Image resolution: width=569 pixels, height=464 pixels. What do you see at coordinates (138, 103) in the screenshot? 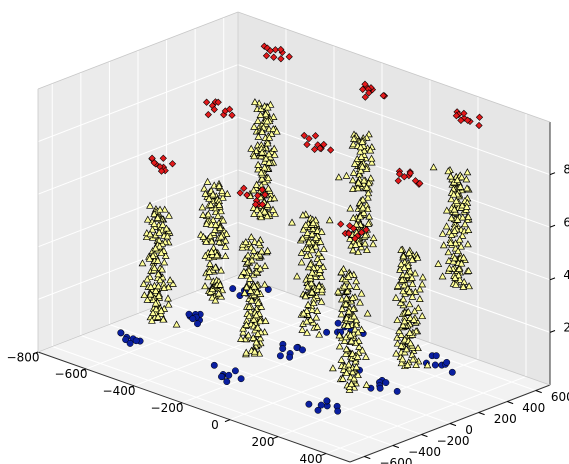
I see `z-grid-left` at bounding box center [138, 103].